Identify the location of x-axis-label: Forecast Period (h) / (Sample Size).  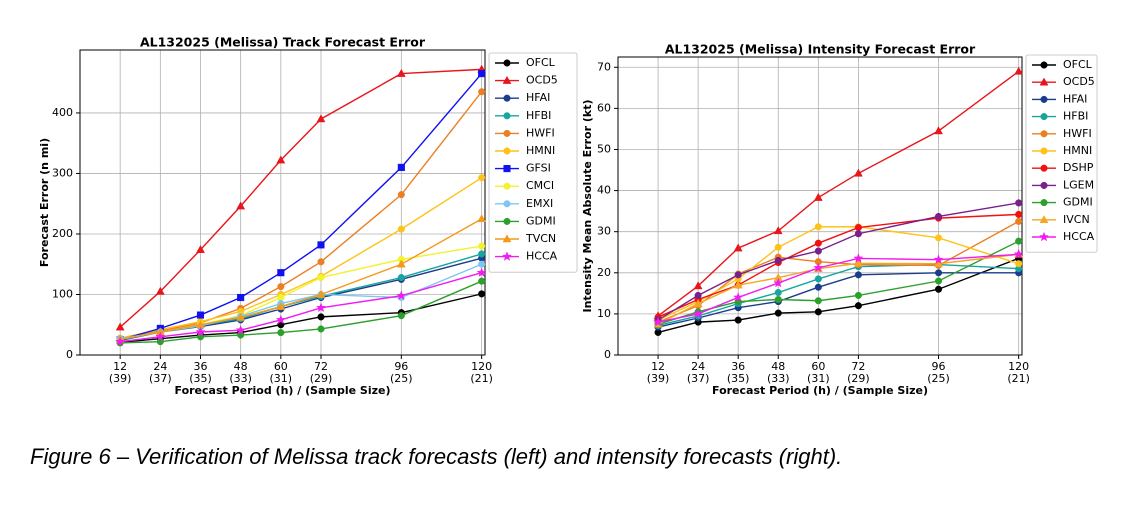
(283, 390).